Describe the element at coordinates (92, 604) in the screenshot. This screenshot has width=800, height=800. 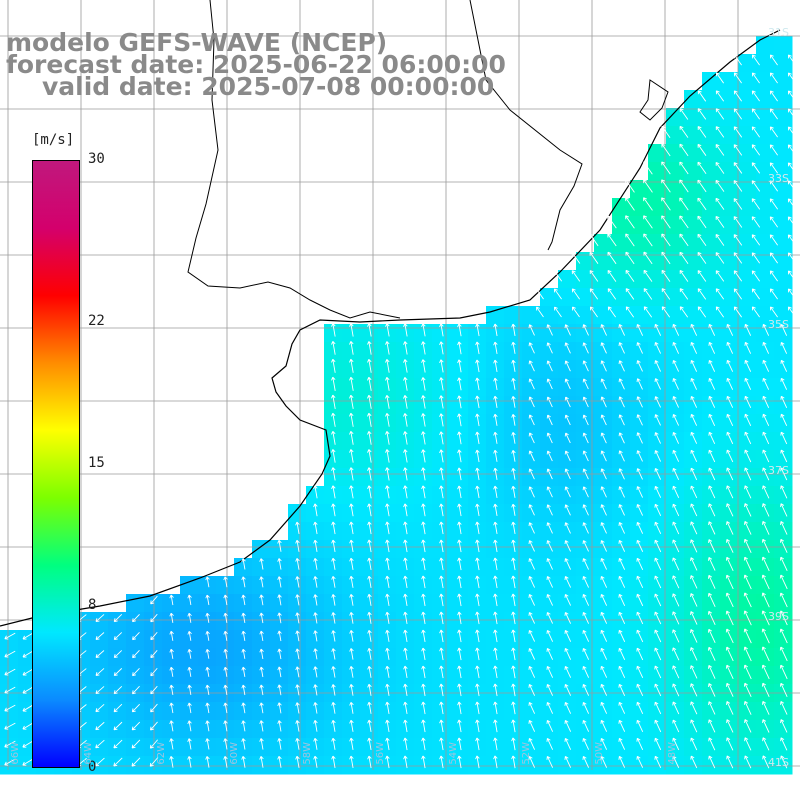
I see `colorbar-tick-label: 8` at that location.